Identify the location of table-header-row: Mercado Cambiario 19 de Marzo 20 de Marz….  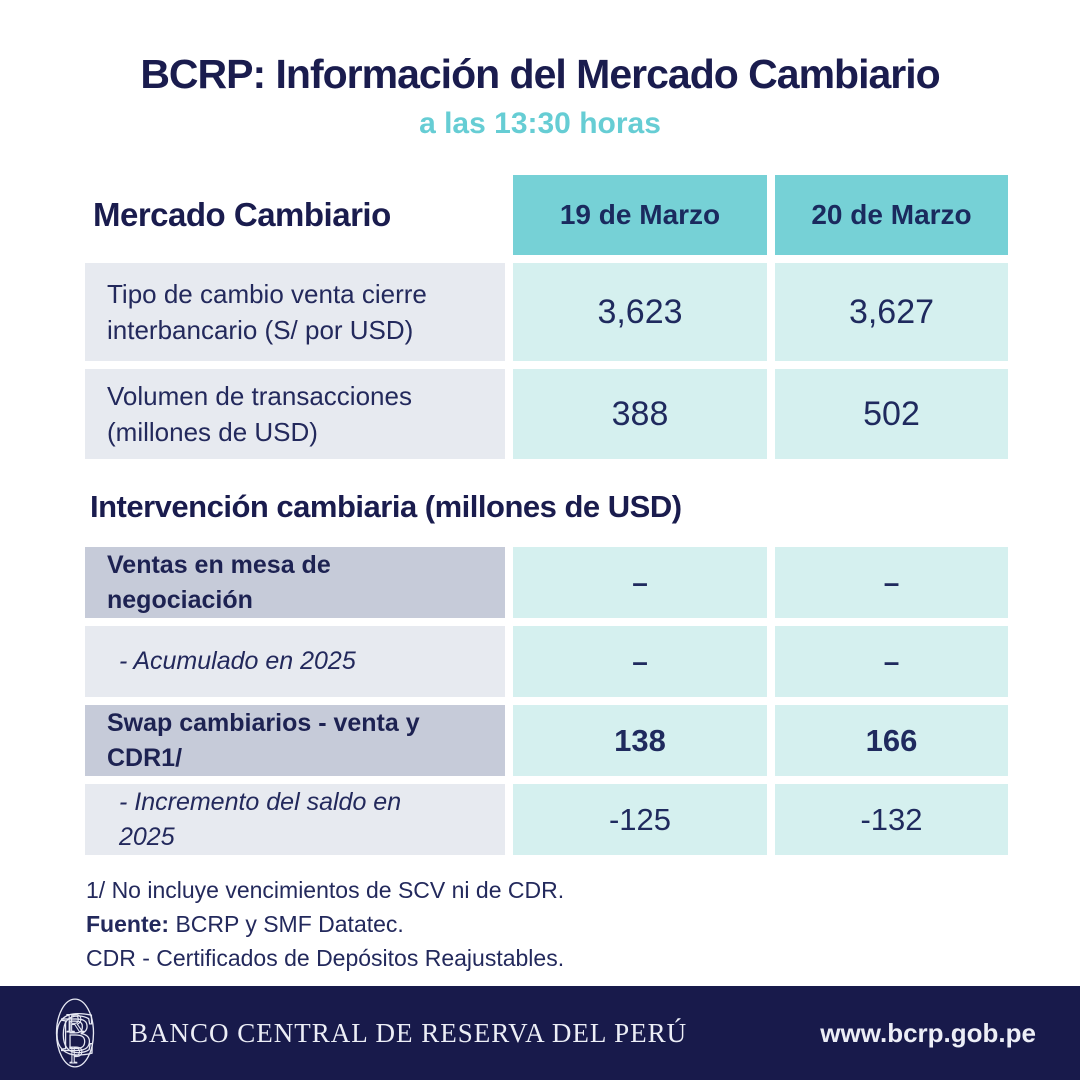
(546, 215).